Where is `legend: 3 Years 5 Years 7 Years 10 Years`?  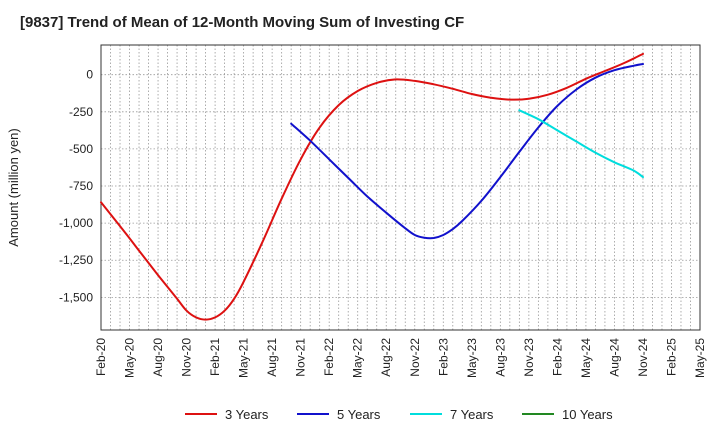 legend: 3 Years 5 Years 7 Years 10 Years is located at coordinates (399, 414).